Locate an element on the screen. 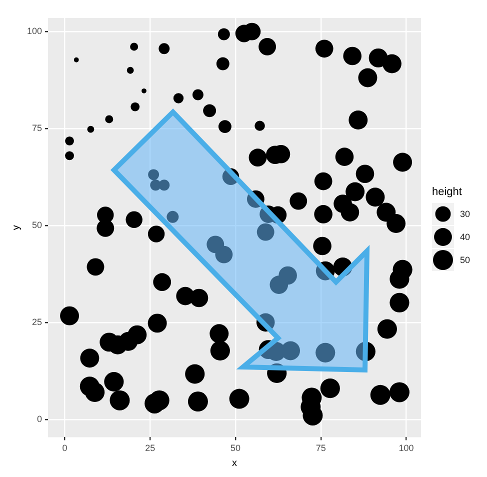 This screenshot has height=477, width=487. legend-label: 50 is located at coordinates (465, 259).